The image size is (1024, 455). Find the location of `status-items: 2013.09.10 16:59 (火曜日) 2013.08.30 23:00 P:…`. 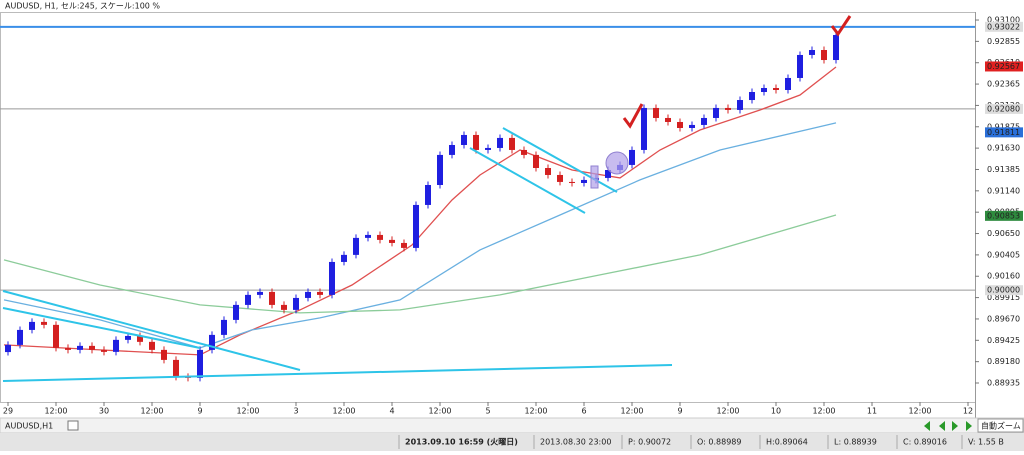

status-items: 2013.09.10 16:59 (火曜日) 2013.08.30 23:00 P:… is located at coordinates (701, 442).